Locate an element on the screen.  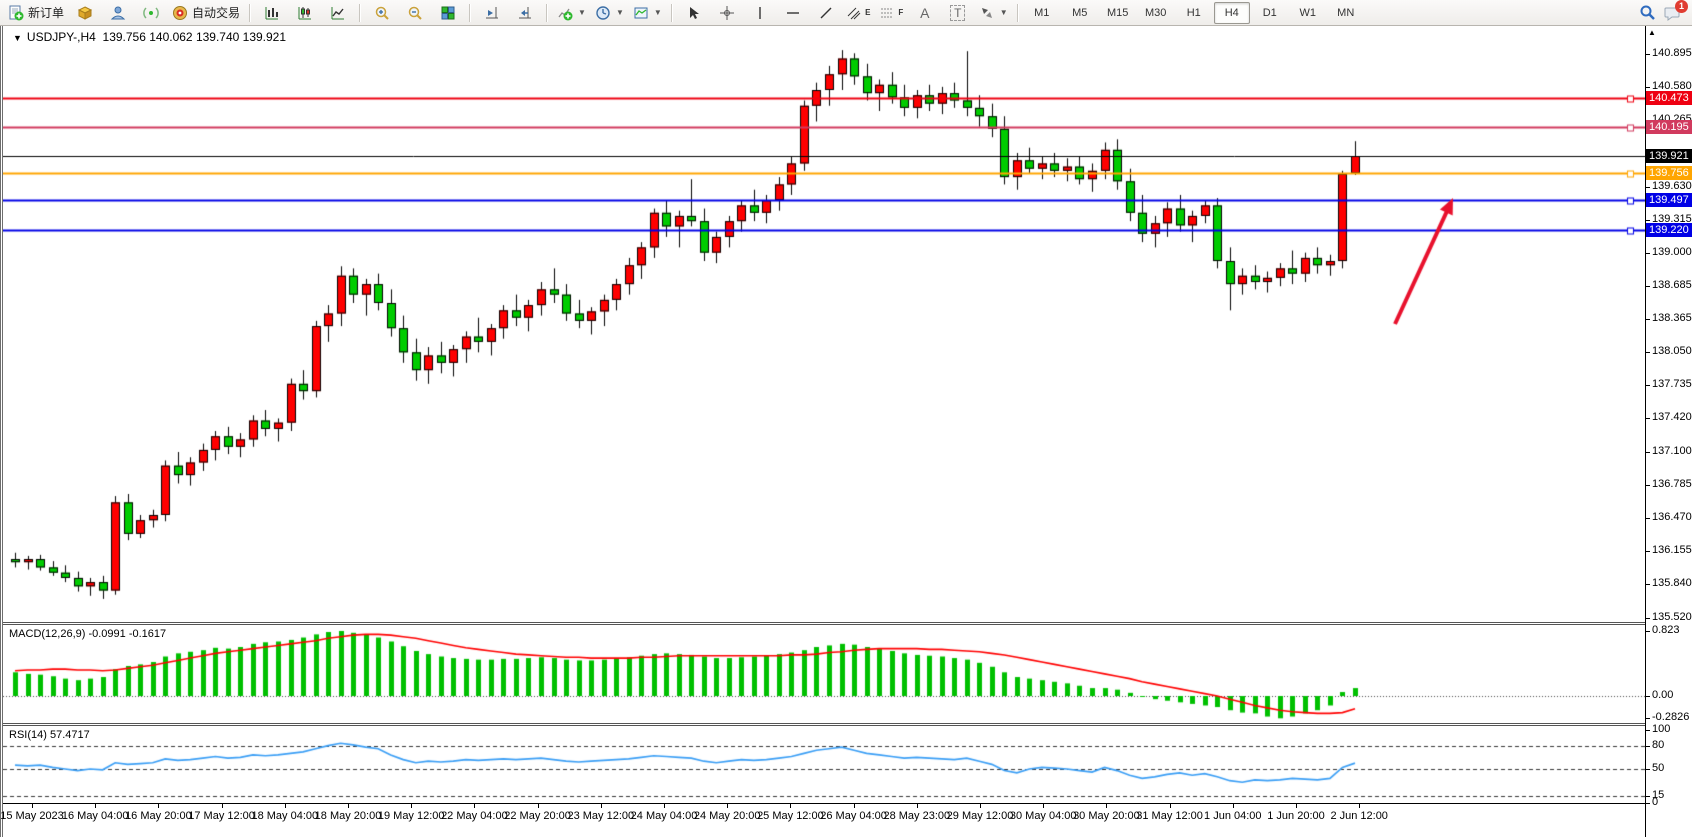
symbol-period-label: USDJPY-,H4 is located at coordinates (61, 37).